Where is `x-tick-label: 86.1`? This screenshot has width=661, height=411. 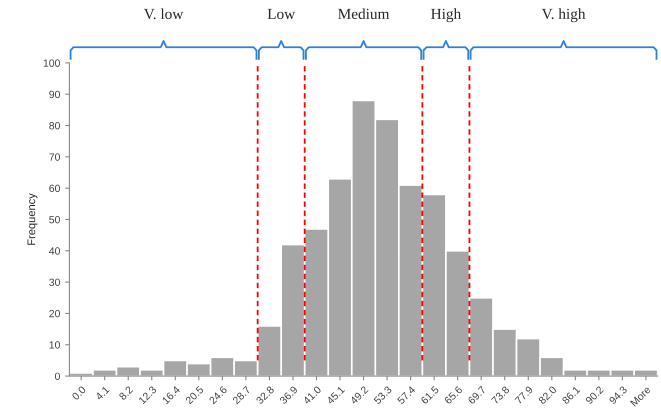 x-tick-label: 86.1 is located at coordinates (571, 395).